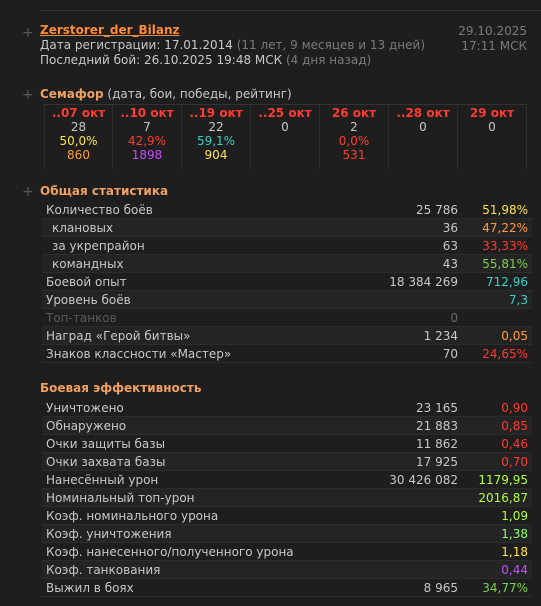 The height and width of the screenshot is (606, 541). Describe the element at coordinates (437, 426) in the screenshot. I see `stat-value: 21 883` at that location.